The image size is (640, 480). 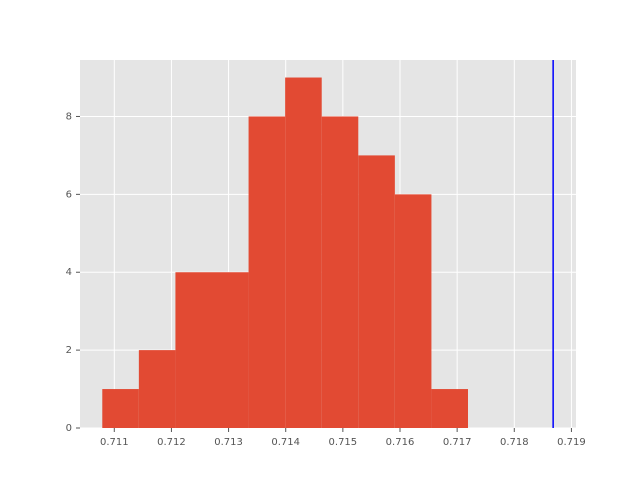 What do you see at coordinates (400, 442) in the screenshot?
I see `x-tick-label: 0.716` at bounding box center [400, 442].